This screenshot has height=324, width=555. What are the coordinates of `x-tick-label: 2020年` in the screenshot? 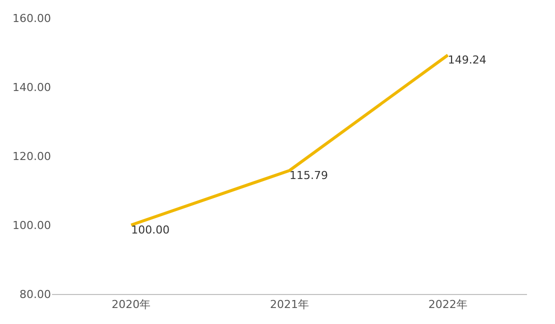 It's located at (131, 305).